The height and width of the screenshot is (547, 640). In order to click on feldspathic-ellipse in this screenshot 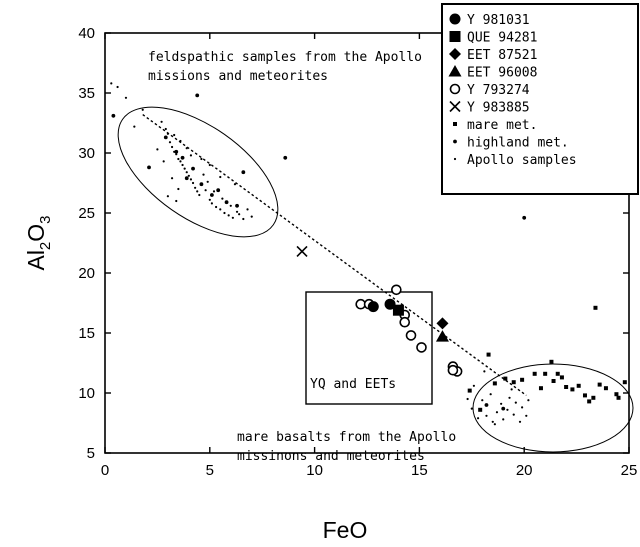, I will do `click(198, 172)`.